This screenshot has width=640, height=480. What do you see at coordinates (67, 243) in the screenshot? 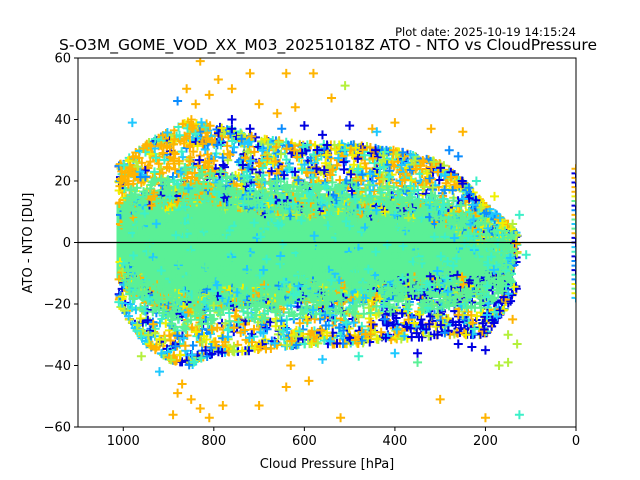
I see `y-tick-label: 0` at bounding box center [67, 243].